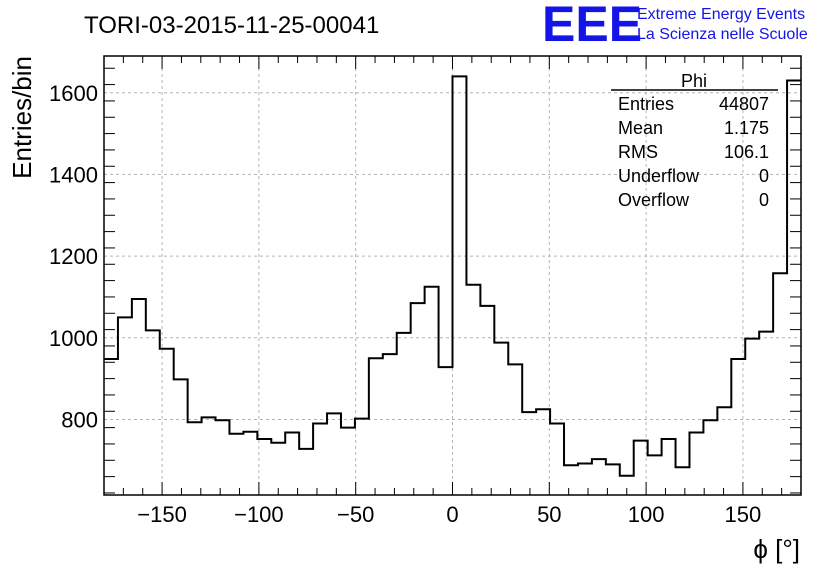  What do you see at coordinates (79, 419) in the screenshot?
I see `y-tick-label: 800` at bounding box center [79, 419].